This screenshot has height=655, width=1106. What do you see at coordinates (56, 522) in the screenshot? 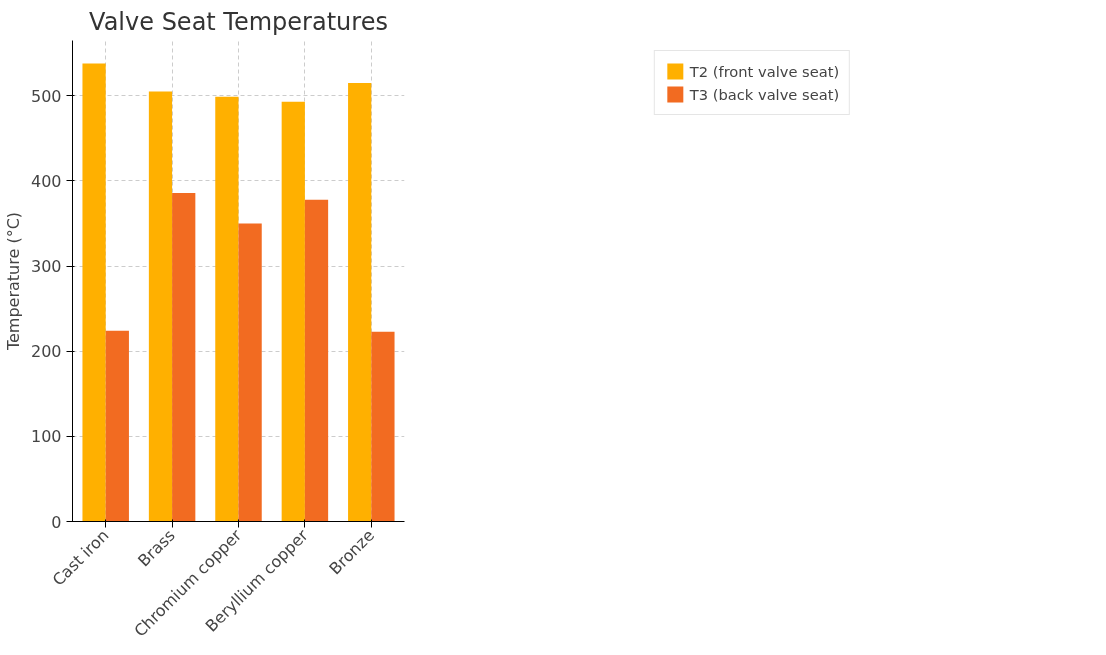
I see `y-tick-label: 0` at bounding box center [56, 522].